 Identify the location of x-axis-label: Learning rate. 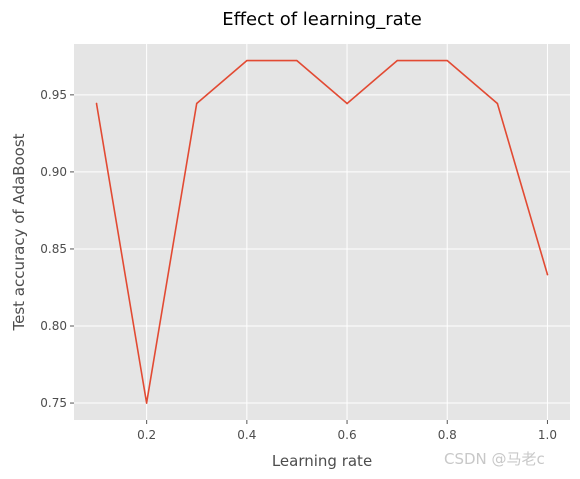
(322, 461).